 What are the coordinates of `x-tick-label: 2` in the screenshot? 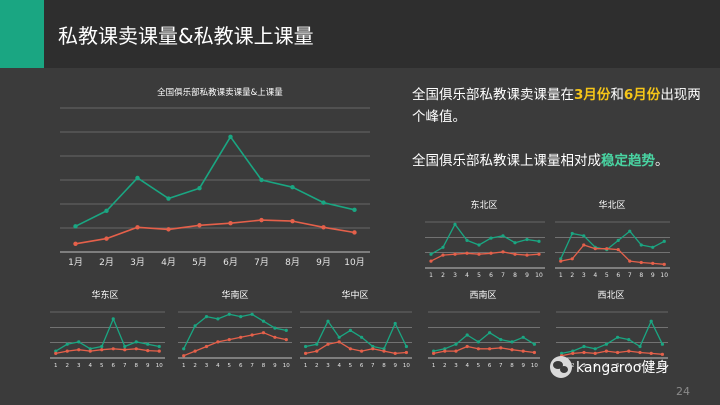 It's located at (572, 275).